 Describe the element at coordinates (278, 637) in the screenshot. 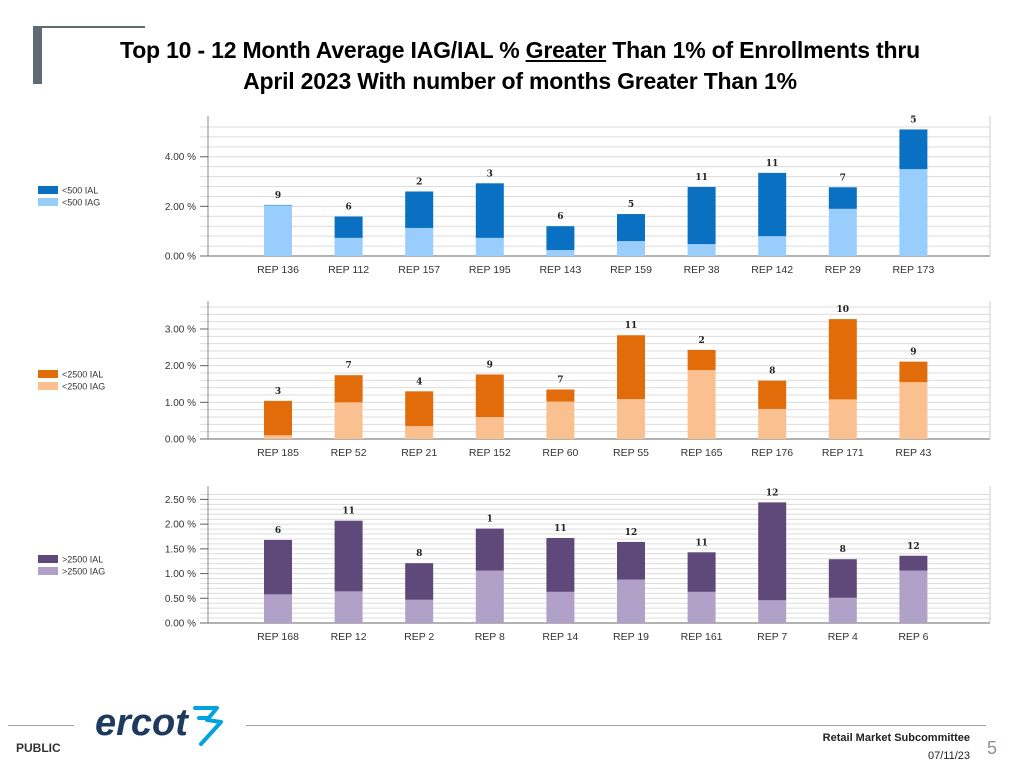

I see `category-label: REP 168` at that location.